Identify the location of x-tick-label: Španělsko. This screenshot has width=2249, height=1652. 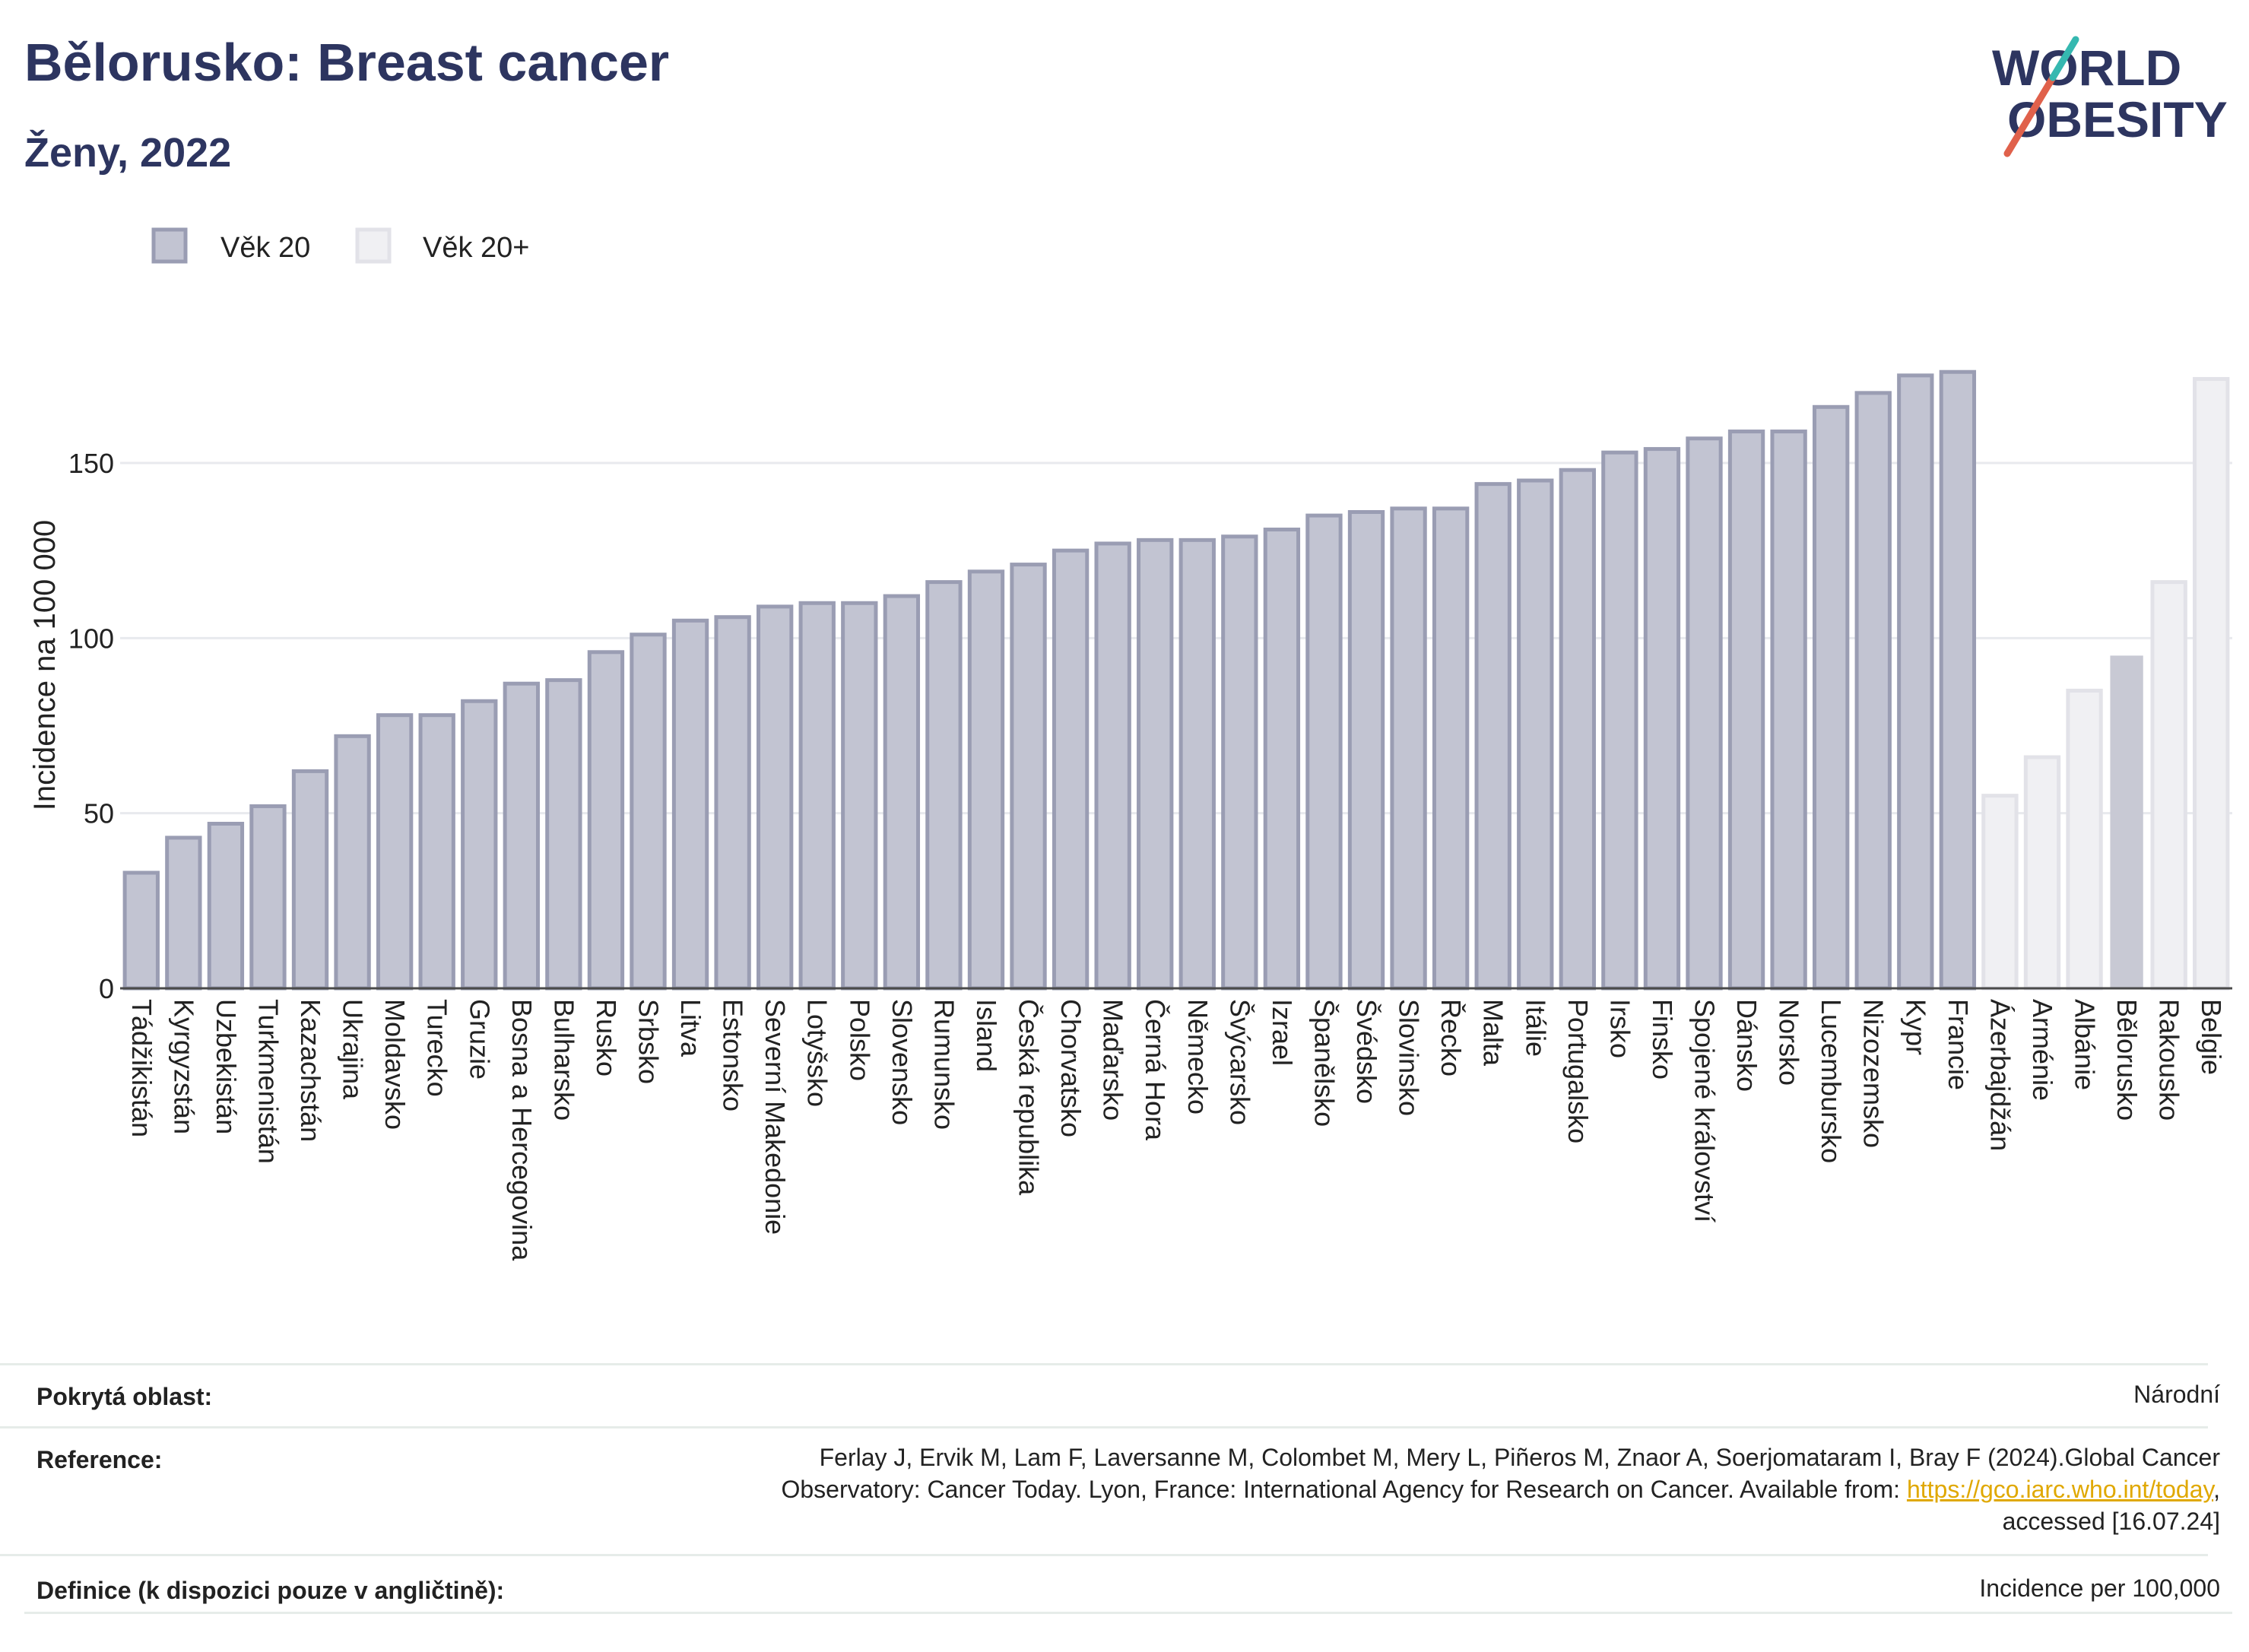
(1324, 1063).